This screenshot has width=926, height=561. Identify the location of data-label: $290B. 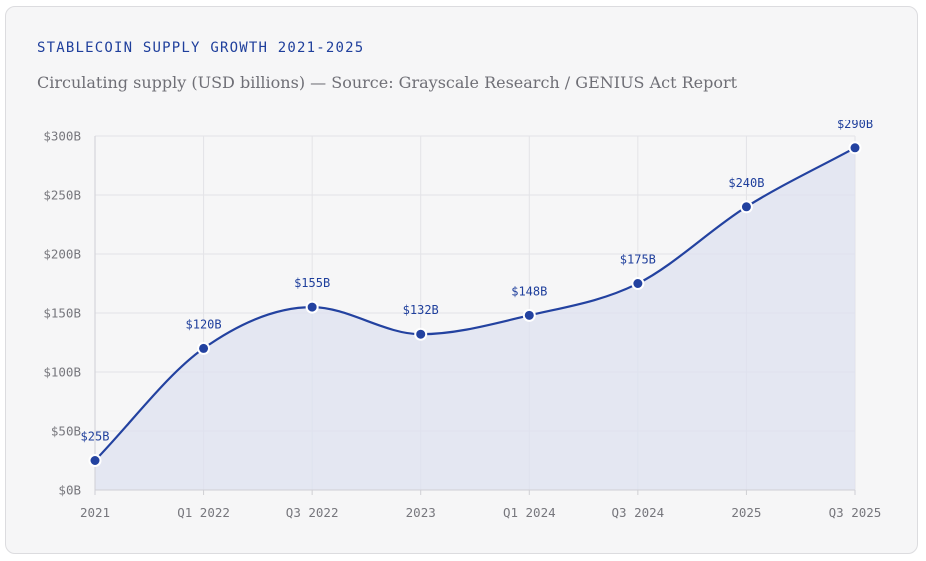
(855, 124).